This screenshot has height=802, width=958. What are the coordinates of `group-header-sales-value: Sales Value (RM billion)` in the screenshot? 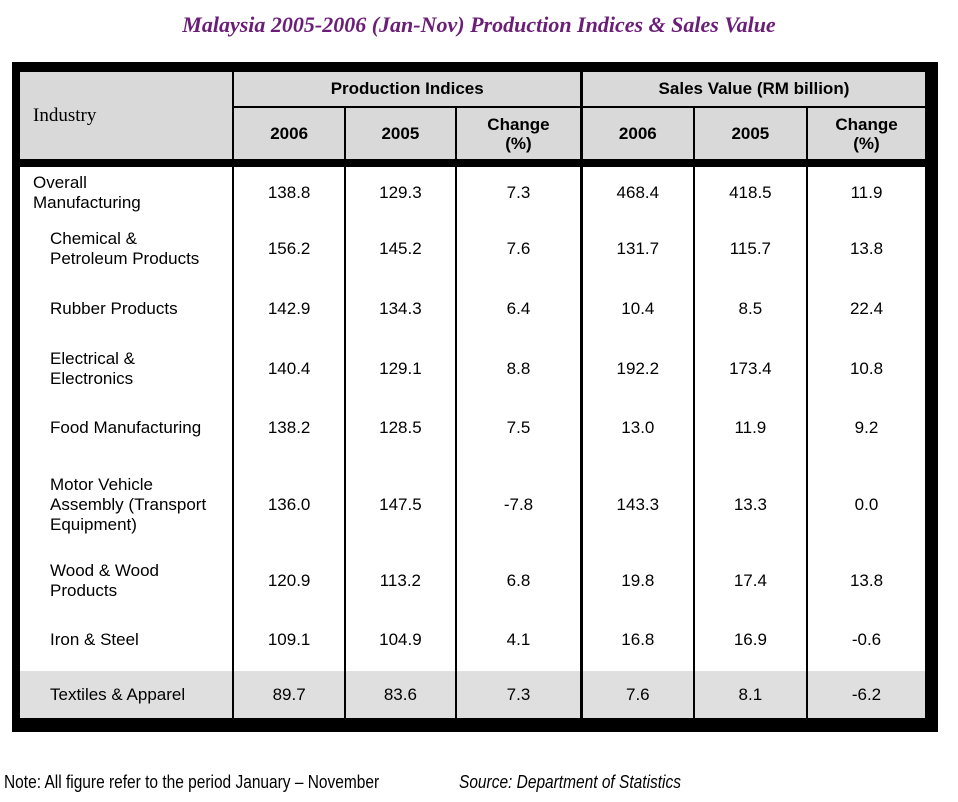 It's located at (755, 87).